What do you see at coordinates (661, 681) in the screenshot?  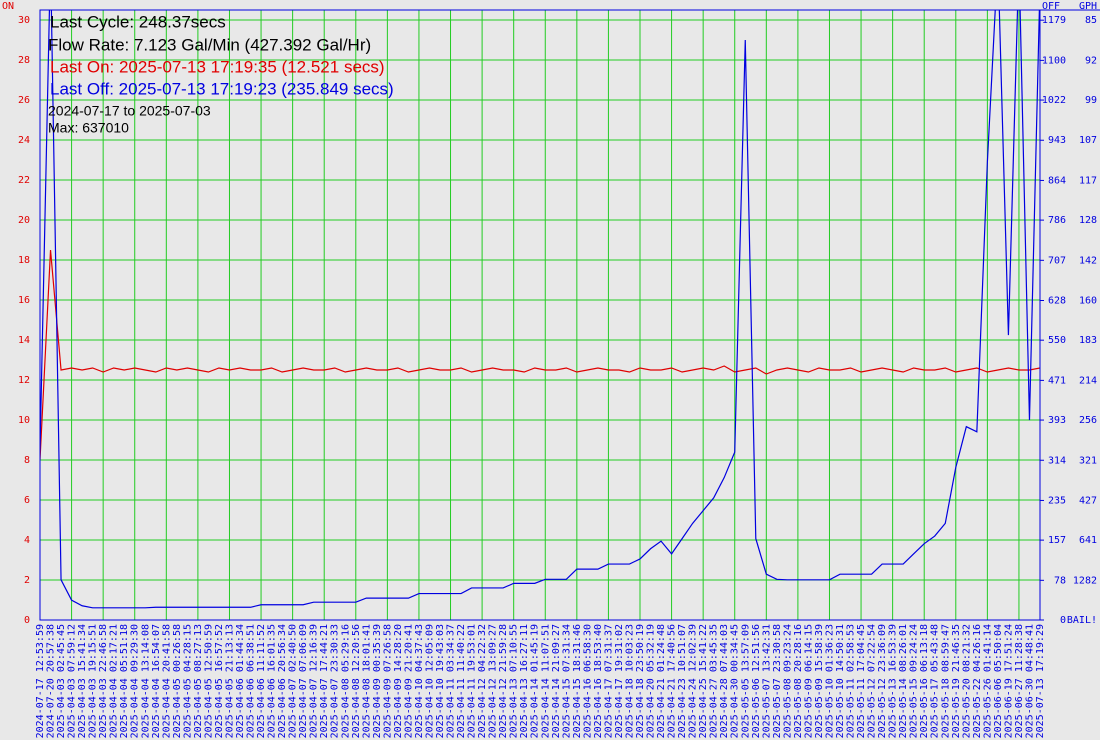 I see `x-tick-label: 2025-04-21 01:24:48` at bounding box center [661, 681].